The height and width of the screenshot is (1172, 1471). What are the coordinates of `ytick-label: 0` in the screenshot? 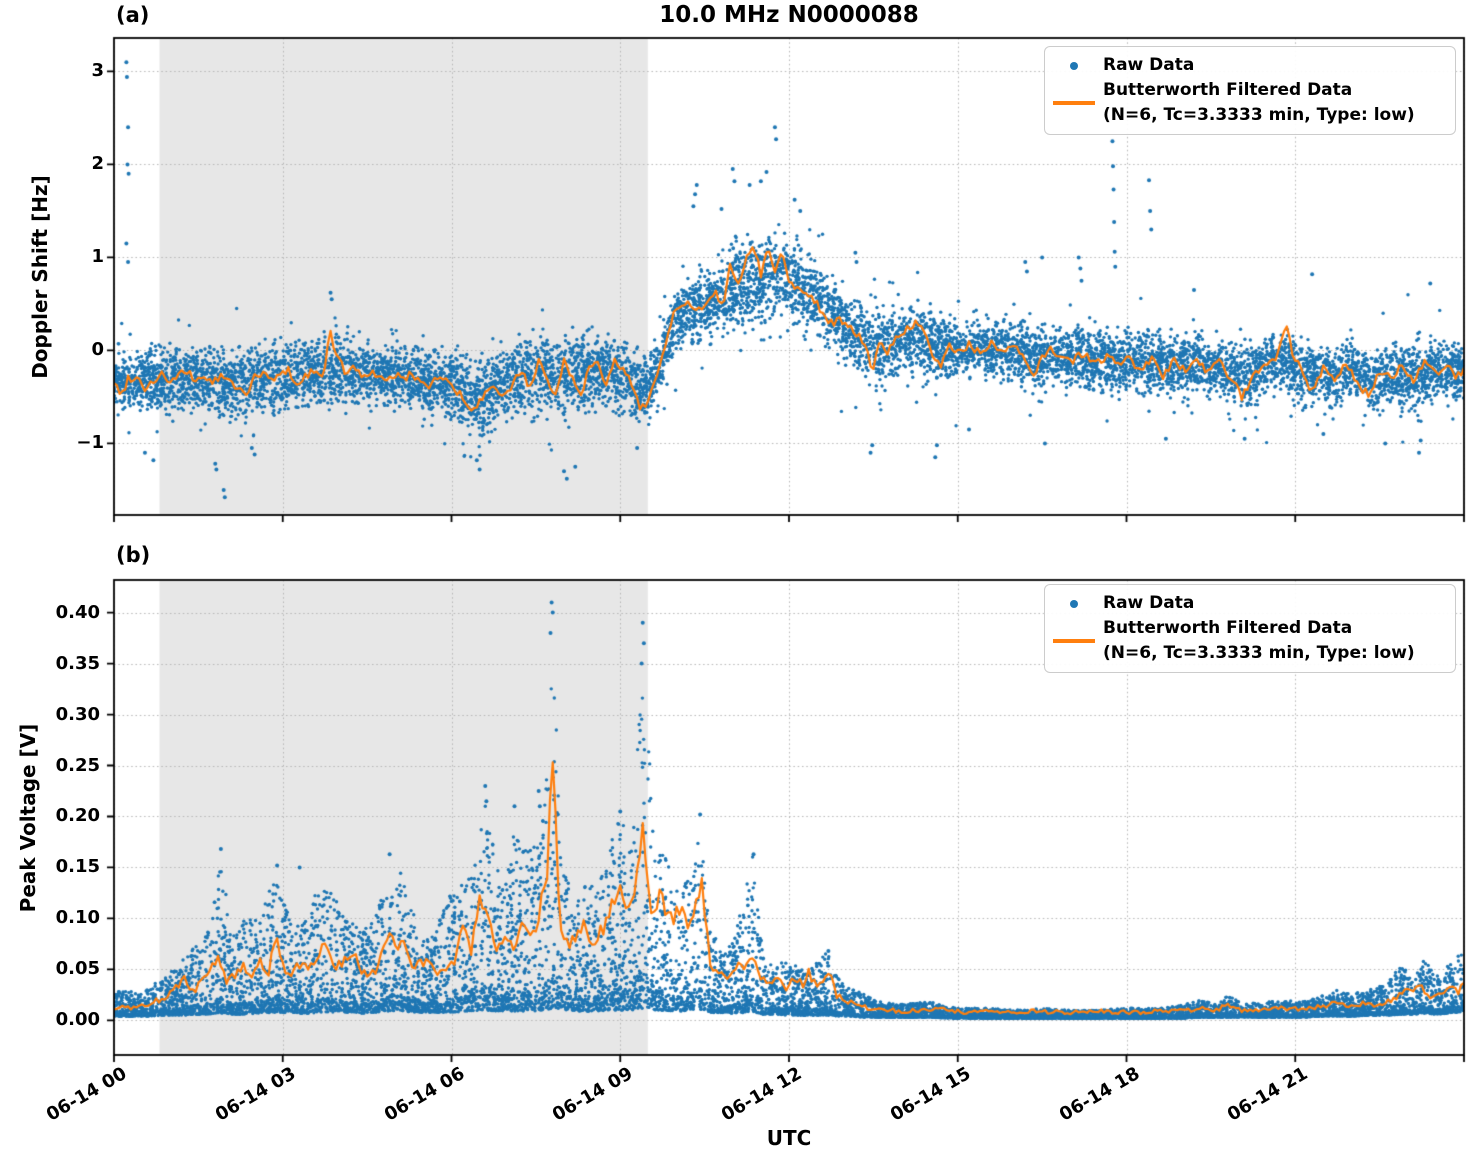 It's located at (97, 350).